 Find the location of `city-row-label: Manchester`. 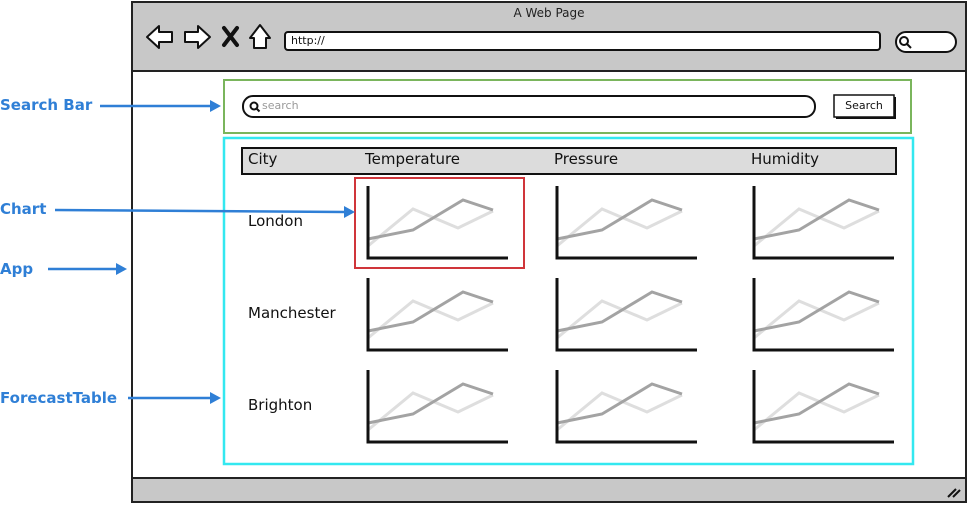

city-row-label: Manchester is located at coordinates (292, 313).